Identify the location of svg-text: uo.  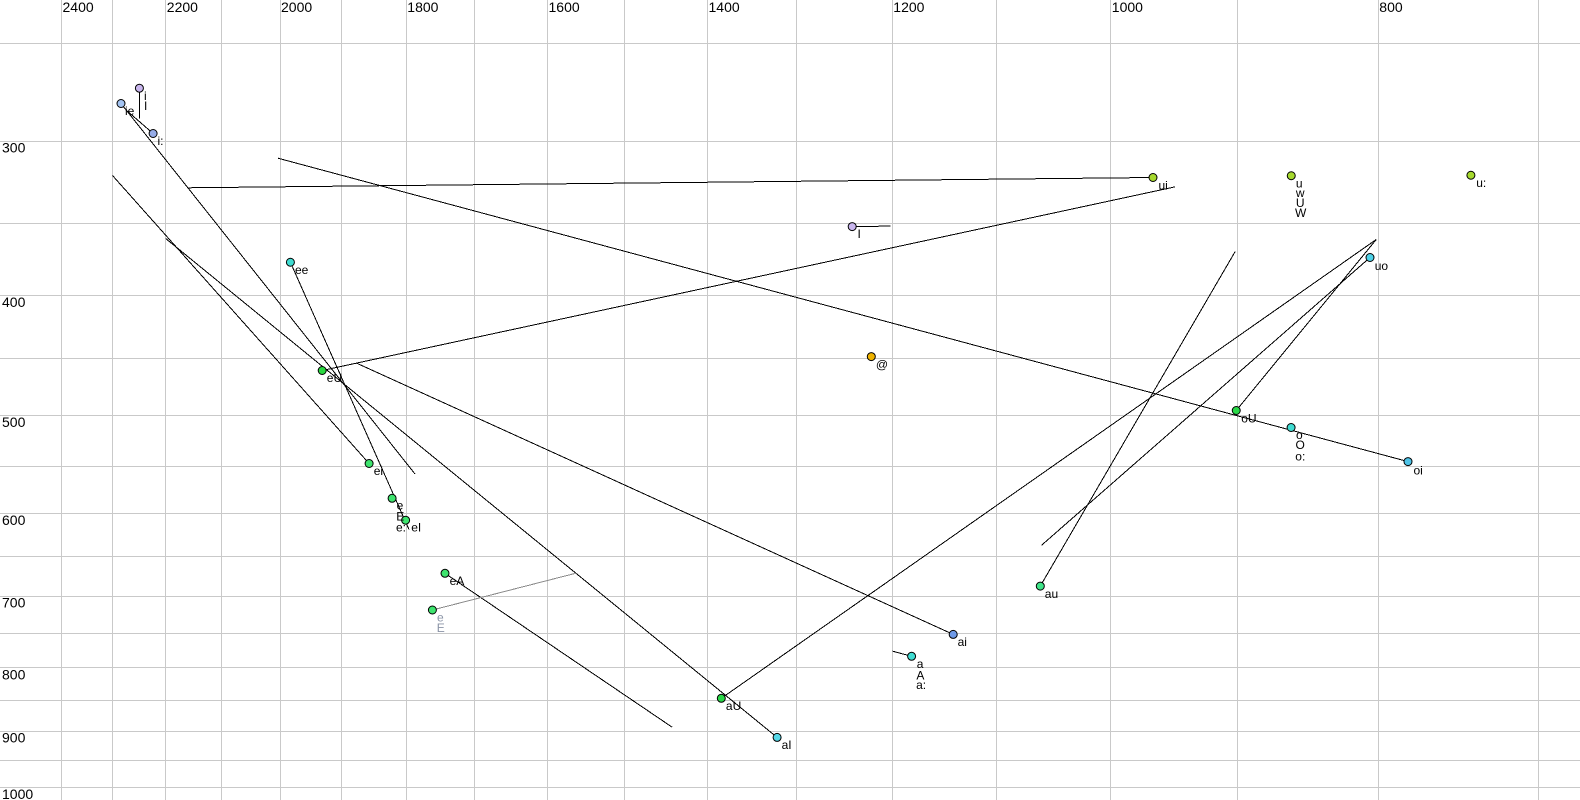
(1382, 266).